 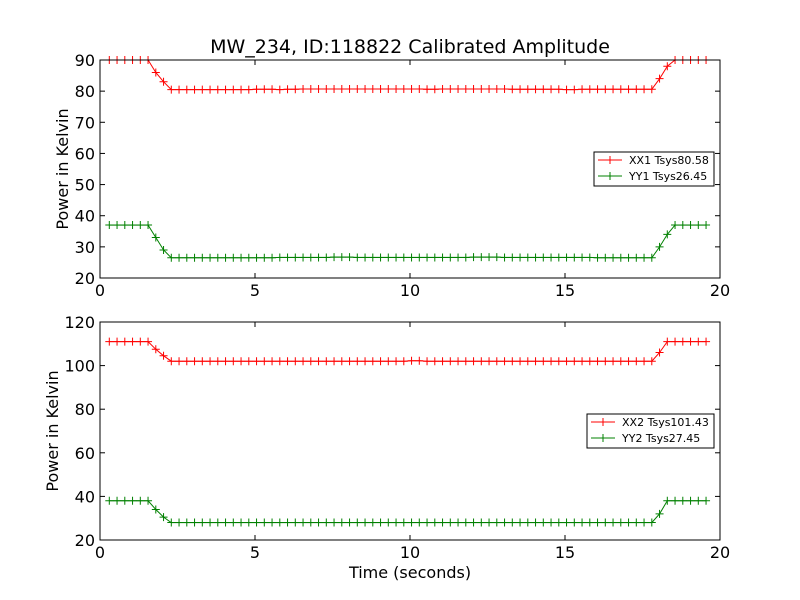 What do you see at coordinates (100, 290) in the screenshot?
I see `x-tick-label: 0` at bounding box center [100, 290].